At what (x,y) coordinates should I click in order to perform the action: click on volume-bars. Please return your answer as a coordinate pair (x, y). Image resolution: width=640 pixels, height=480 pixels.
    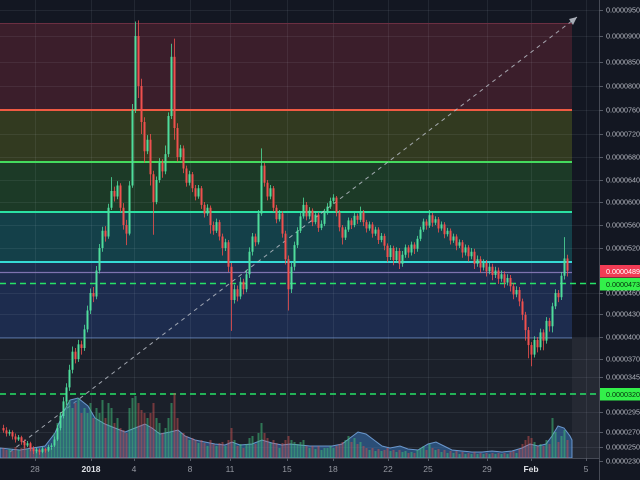
    Looking at the image, I should click on (285, 425).